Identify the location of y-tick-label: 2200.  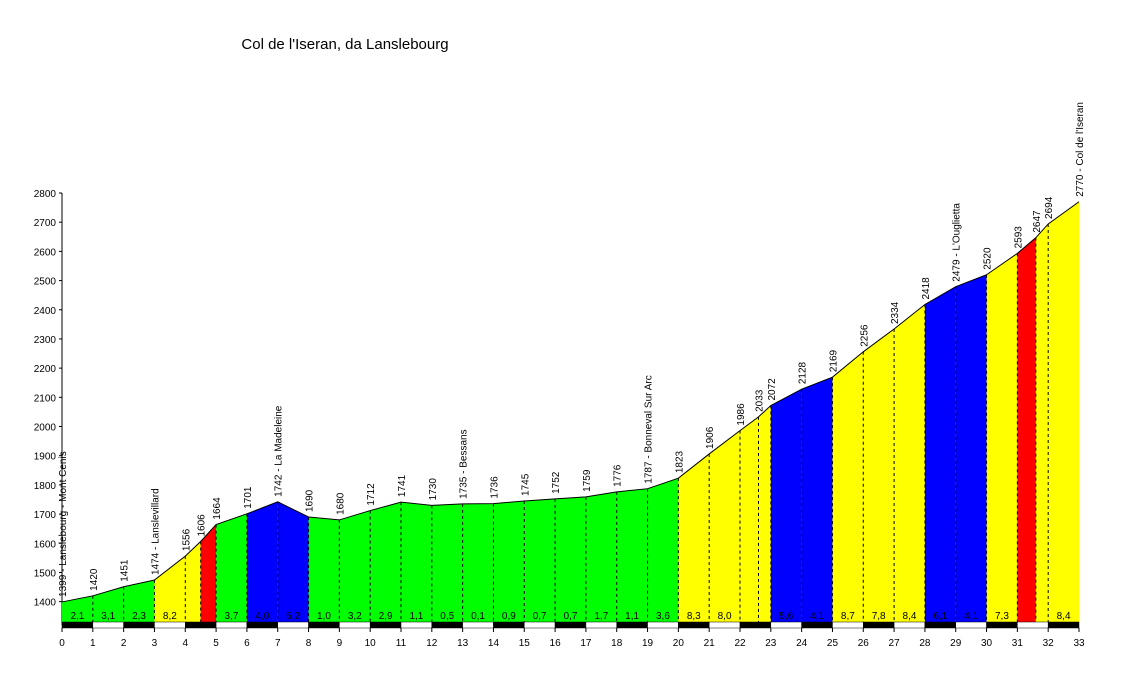
(45, 369).